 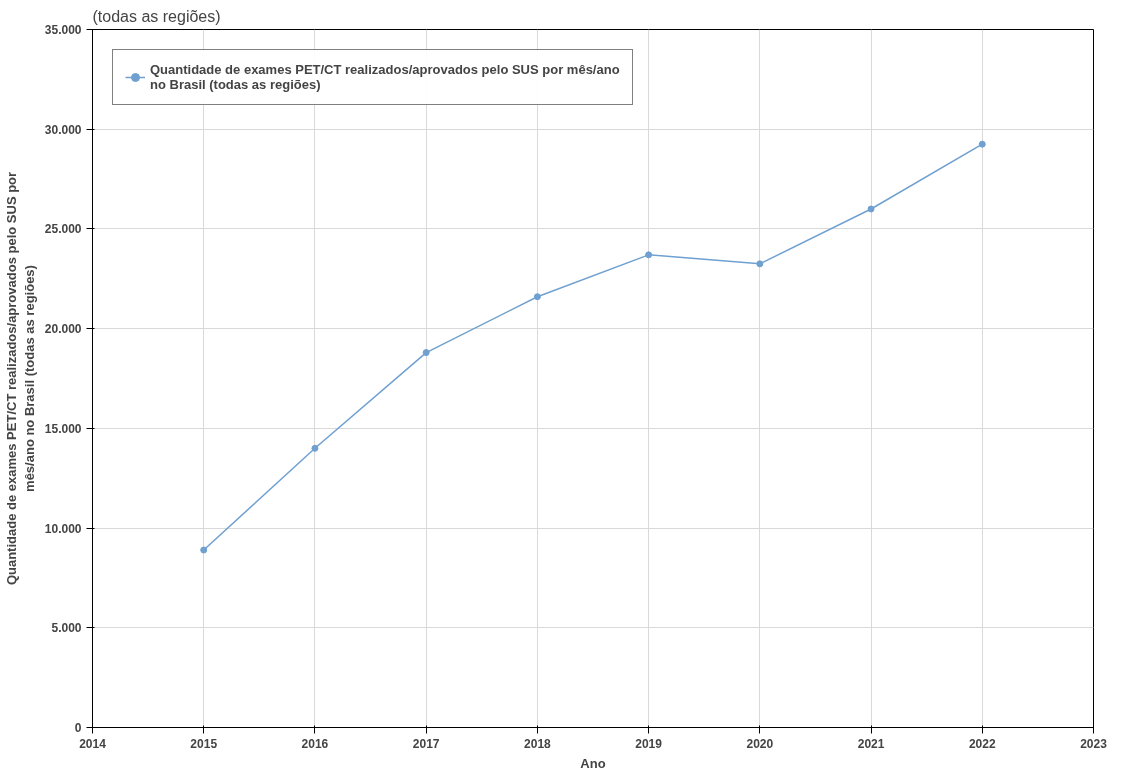 What do you see at coordinates (63, 229) in the screenshot?
I see `y-tick-label: 25.000` at bounding box center [63, 229].